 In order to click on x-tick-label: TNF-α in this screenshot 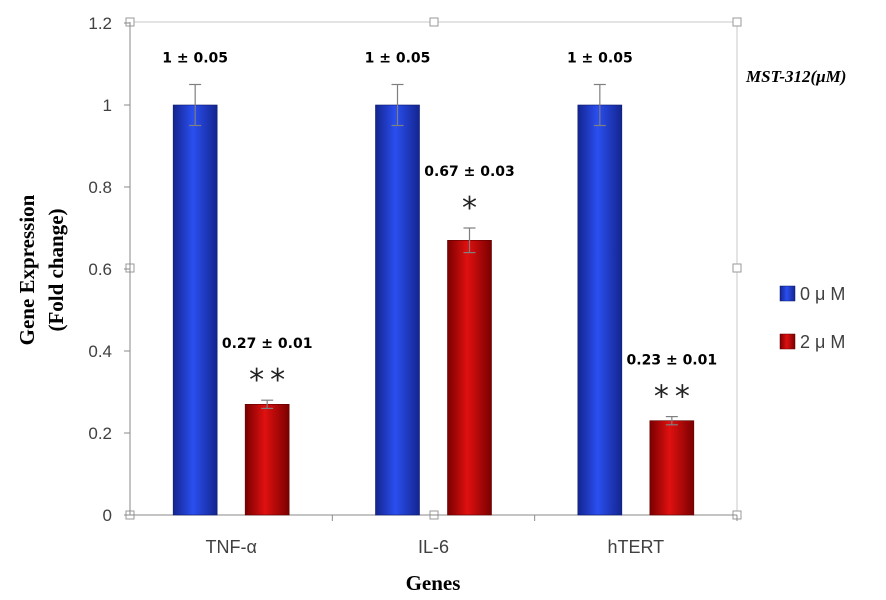, I will do `click(230, 547)`.